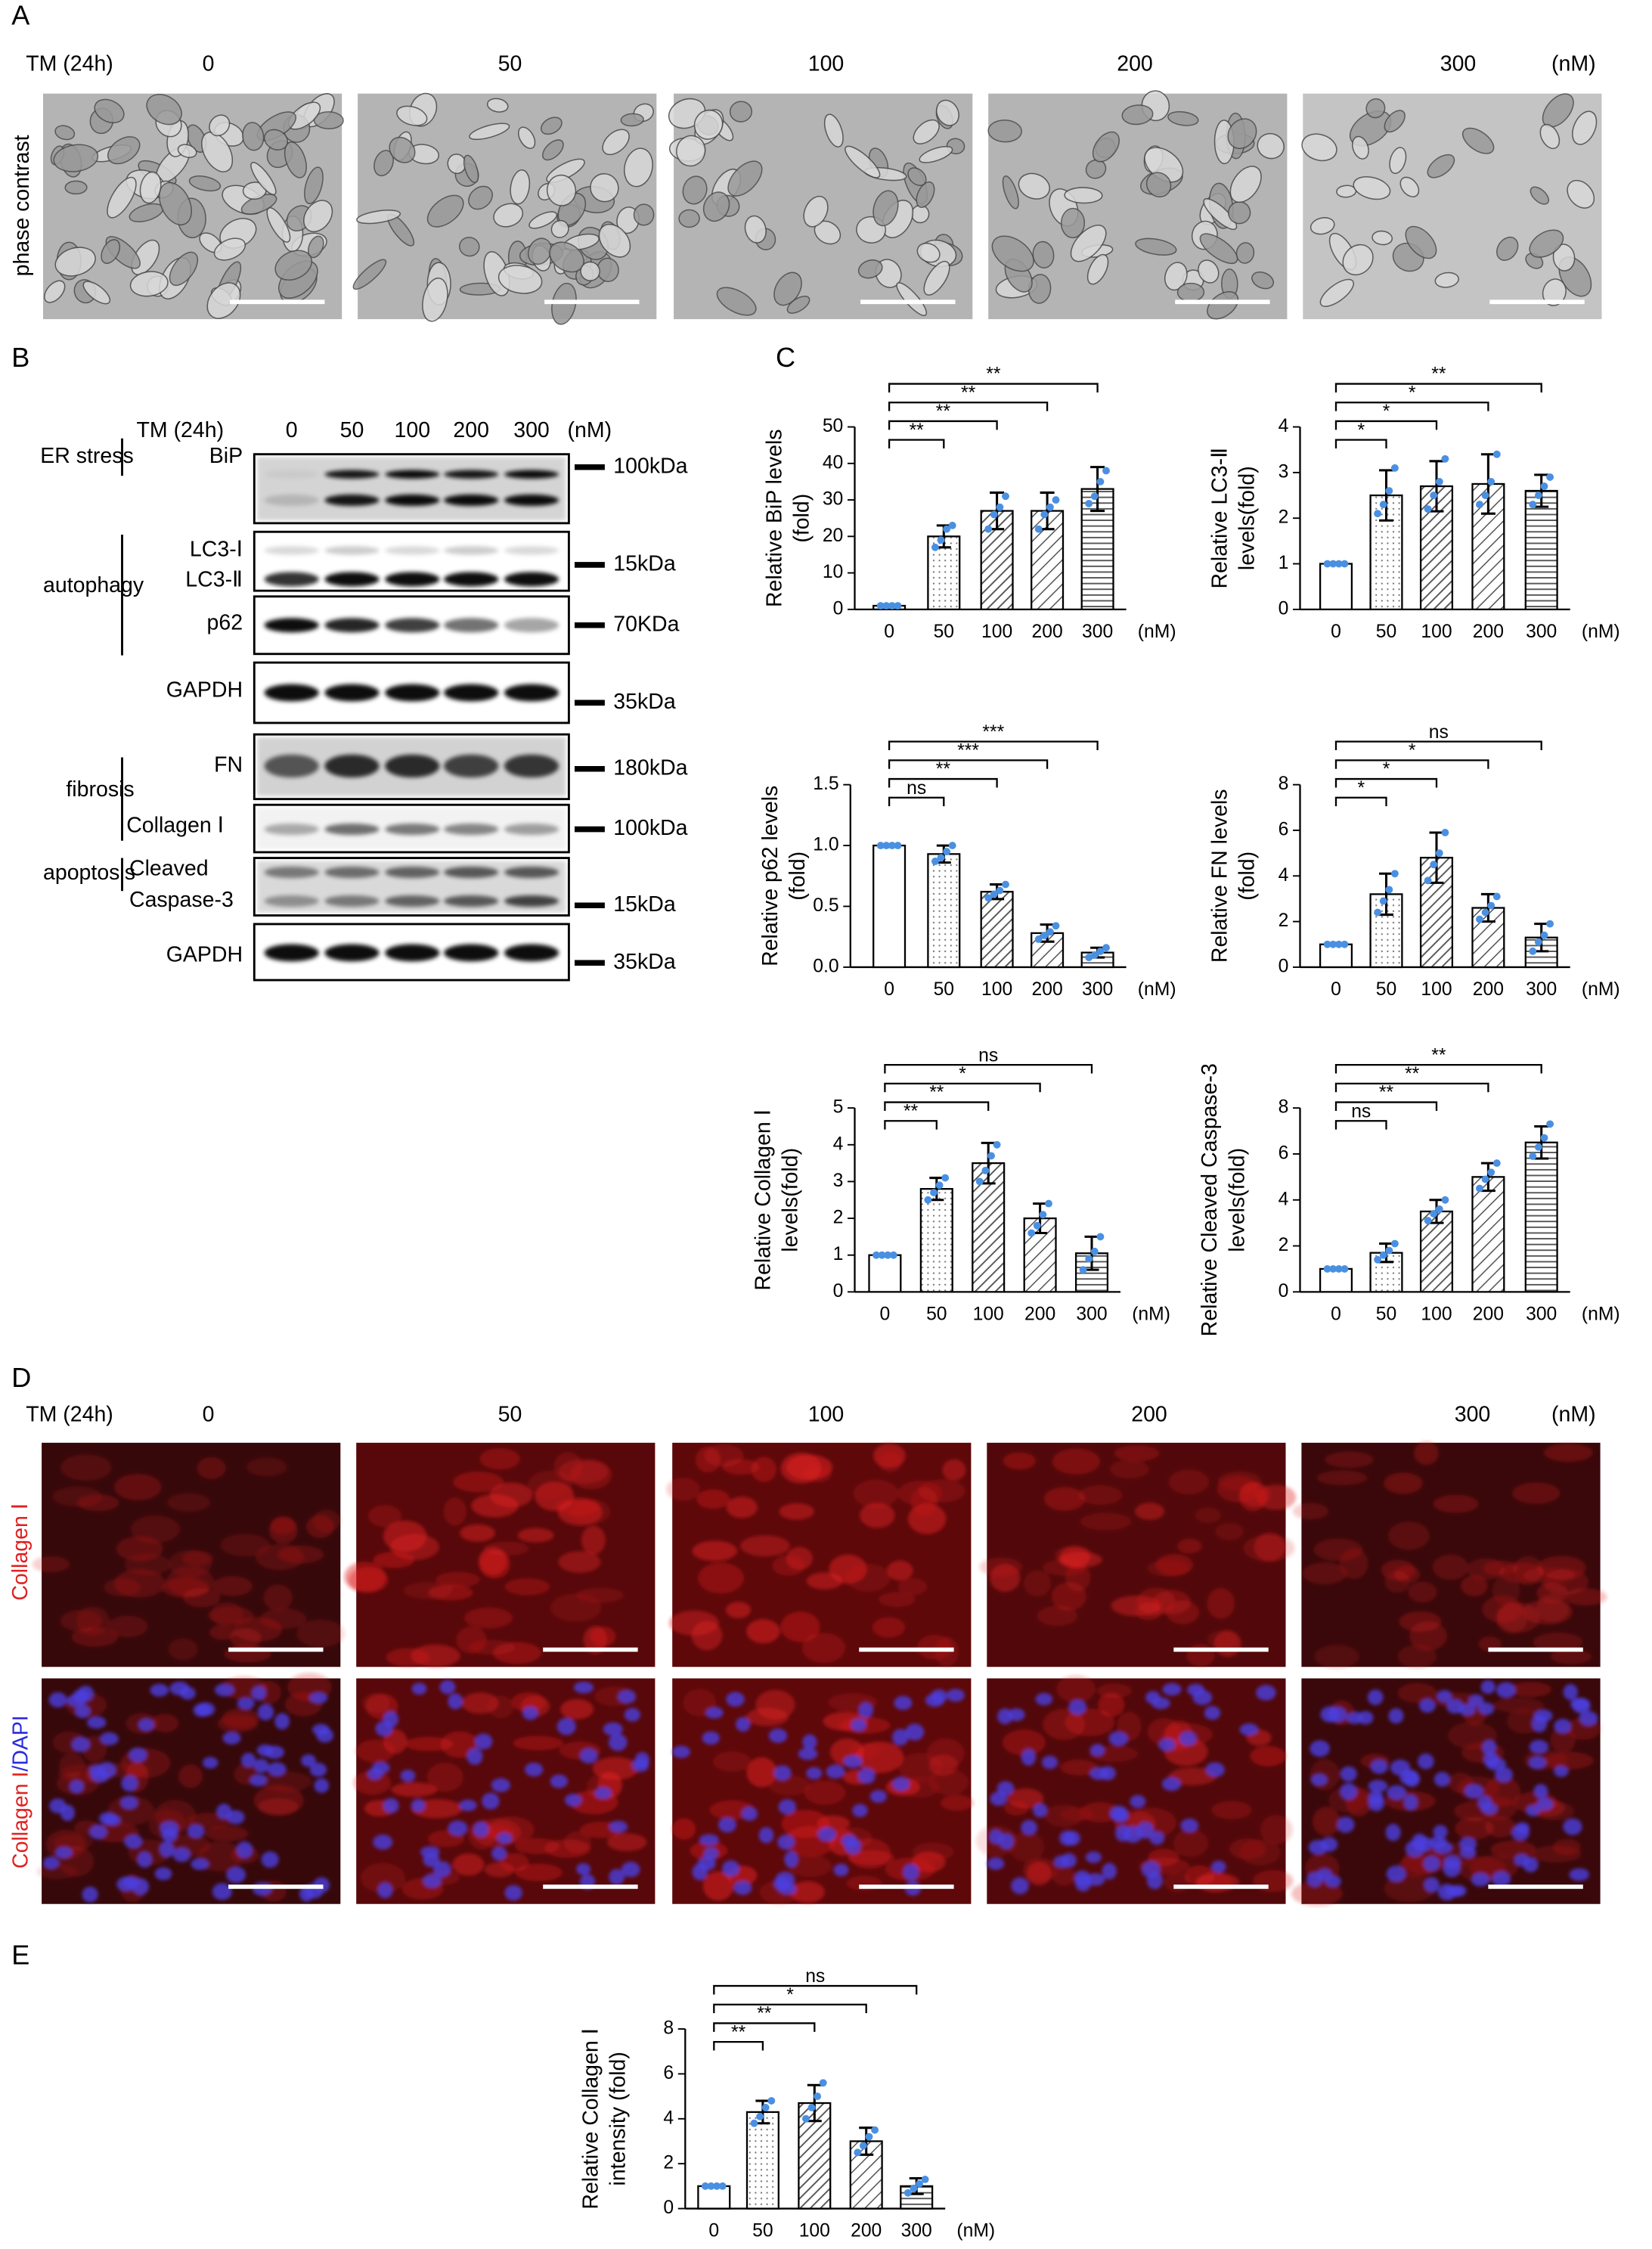 This screenshot has height=2249, width=1652. Describe the element at coordinates (1284, 426) in the screenshot. I see `y-tick-label: 4` at that location.